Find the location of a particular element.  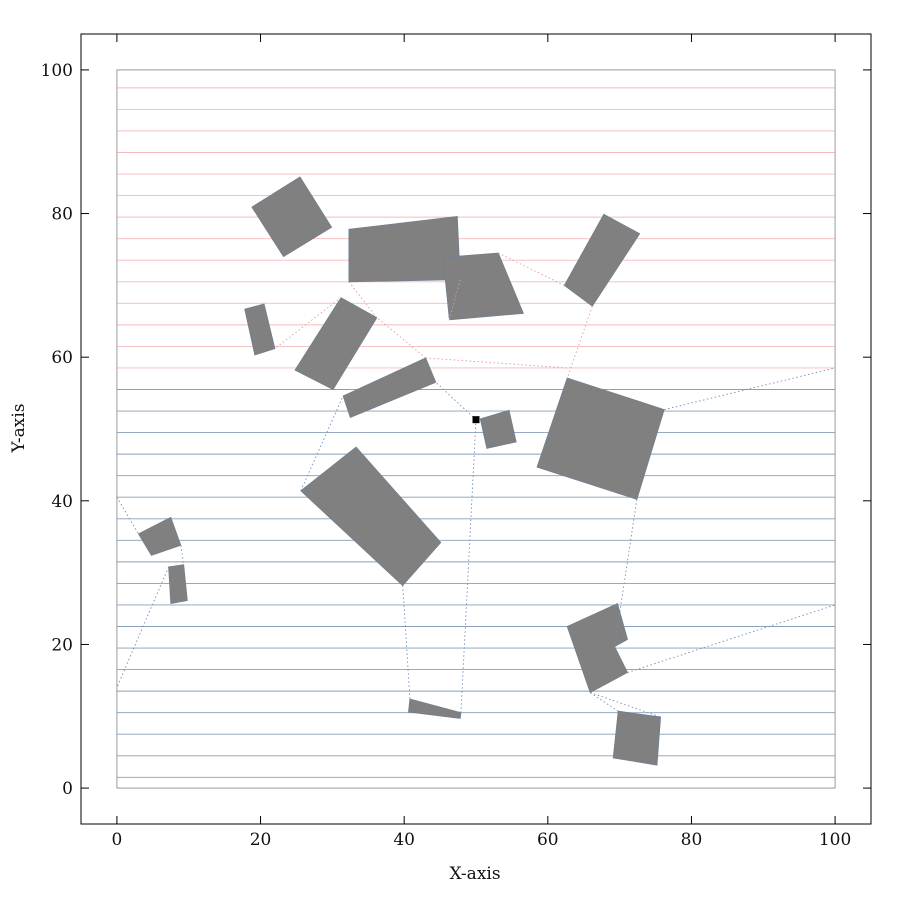

x-tick-label-20: 20 is located at coordinates (261, 840).